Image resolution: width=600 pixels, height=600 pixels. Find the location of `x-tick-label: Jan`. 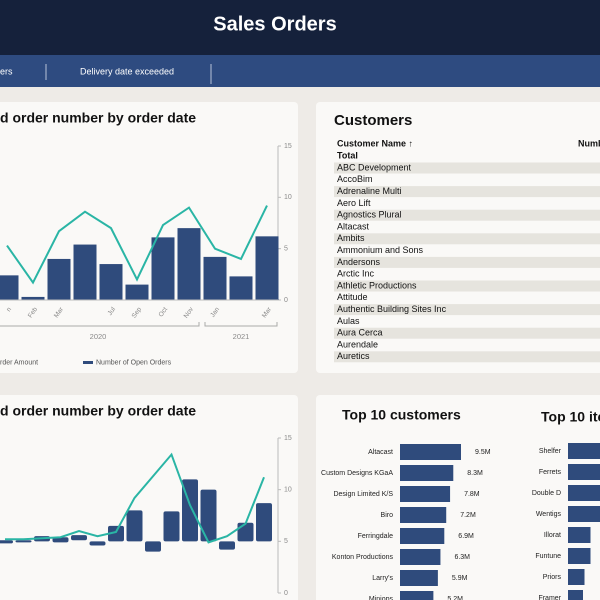

x-tick-label: Jan is located at coordinates (215, 312).